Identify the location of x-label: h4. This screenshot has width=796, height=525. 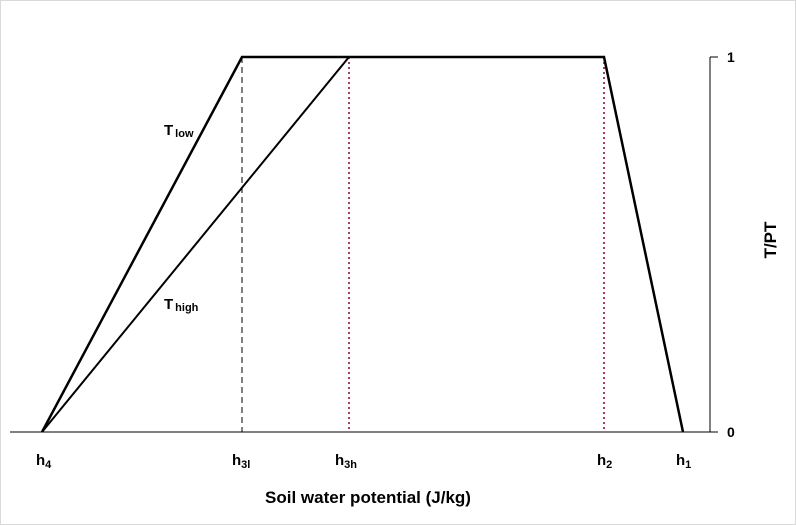
(44, 461).